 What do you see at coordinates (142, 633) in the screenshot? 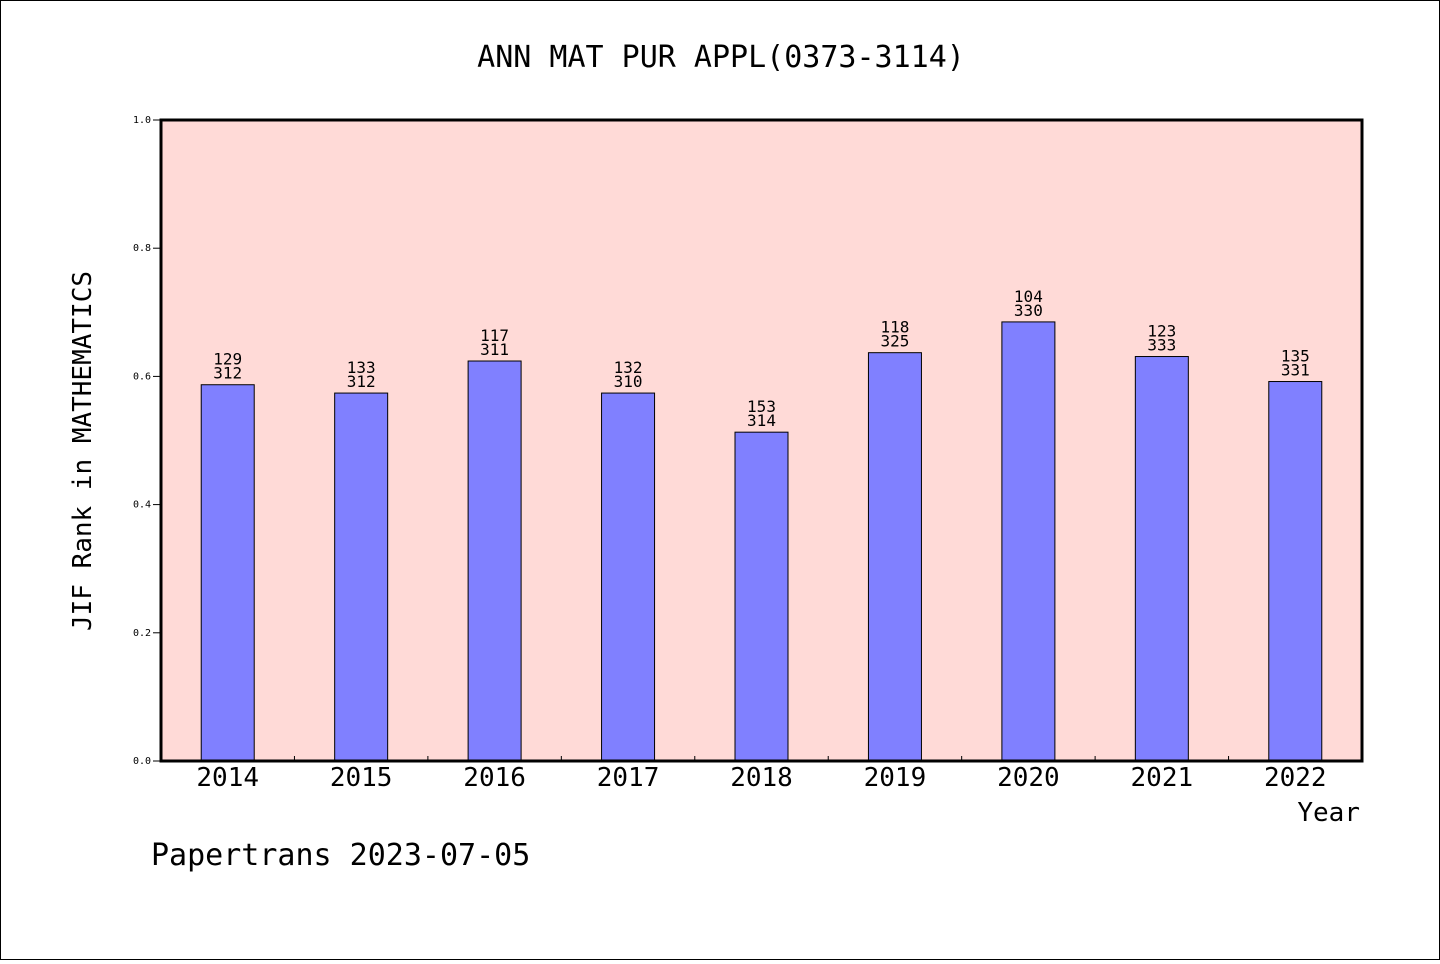
I see `y-tick-label: 0.2` at bounding box center [142, 633].